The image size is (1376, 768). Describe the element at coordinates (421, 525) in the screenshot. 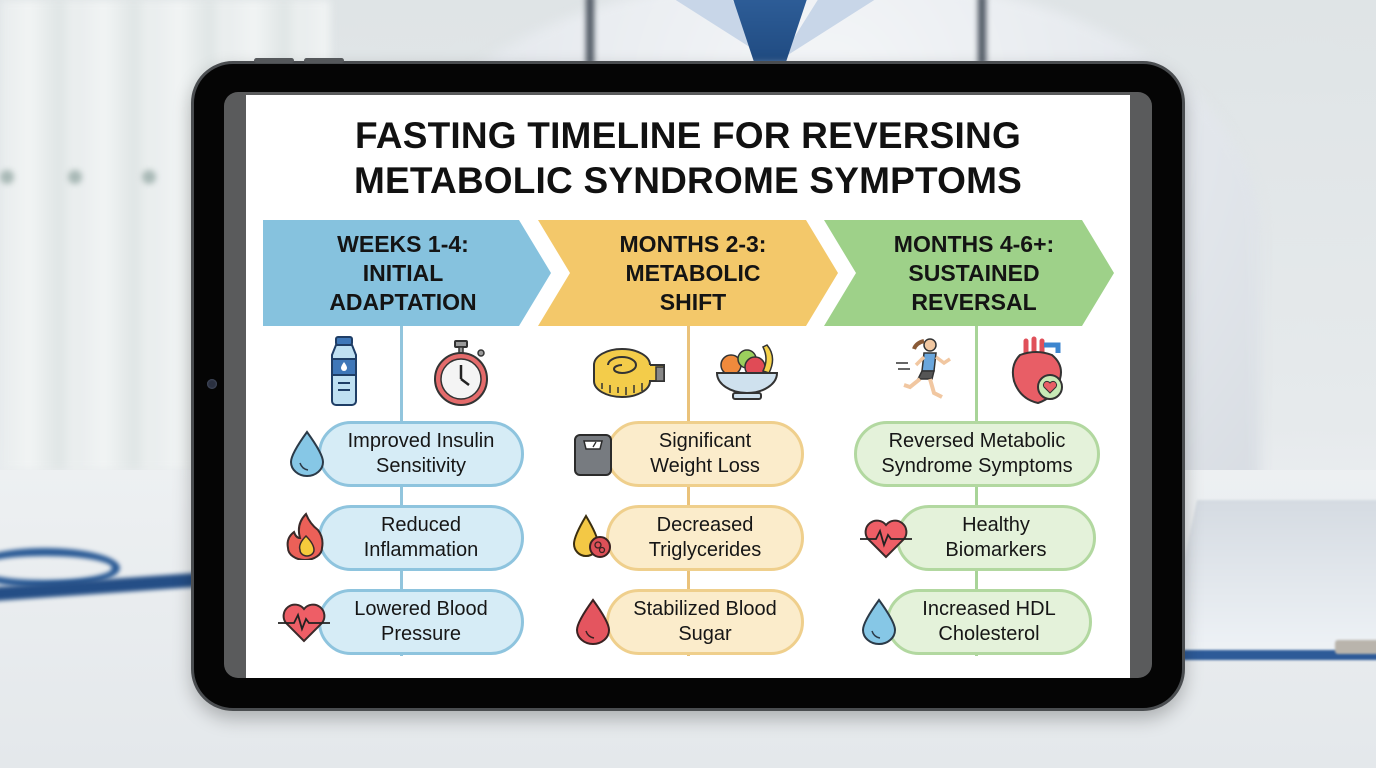

I see `benefit-text: Reduced` at that location.